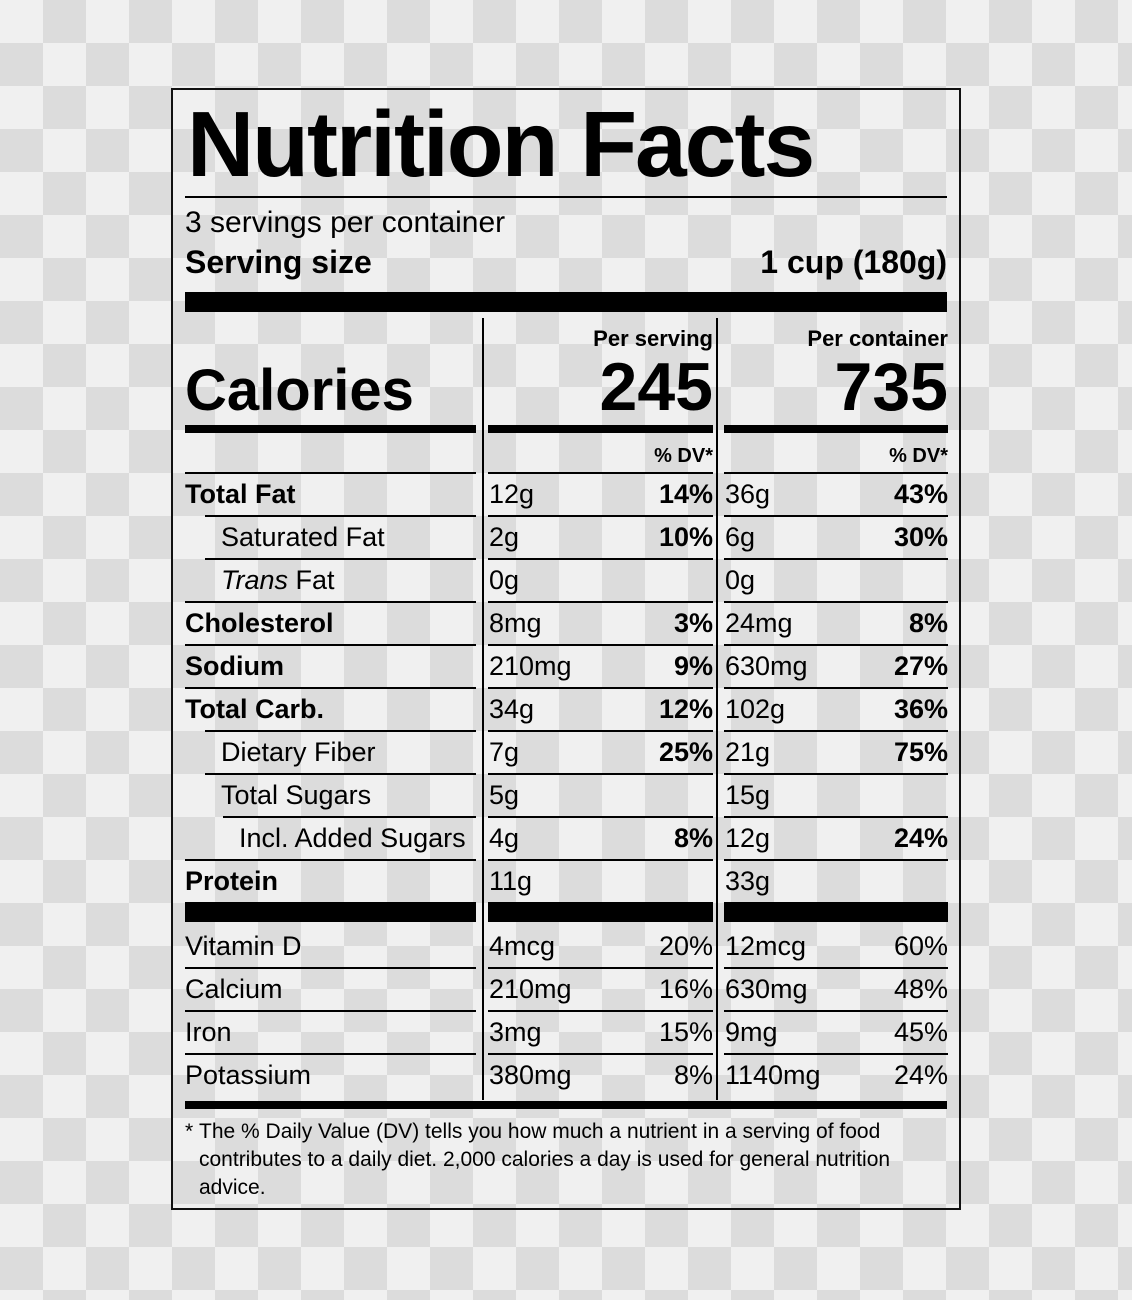 The width and height of the screenshot is (1132, 1300). What do you see at coordinates (685, 752) in the screenshot?
I see `serving-dv: 25%` at bounding box center [685, 752].